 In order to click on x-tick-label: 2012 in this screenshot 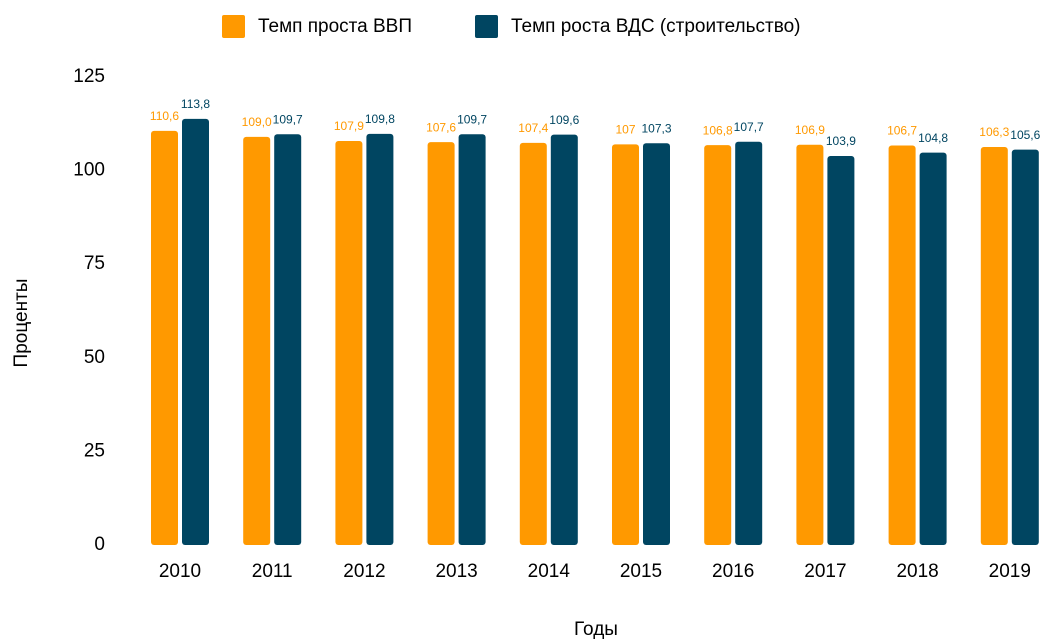, I will do `click(364, 571)`.